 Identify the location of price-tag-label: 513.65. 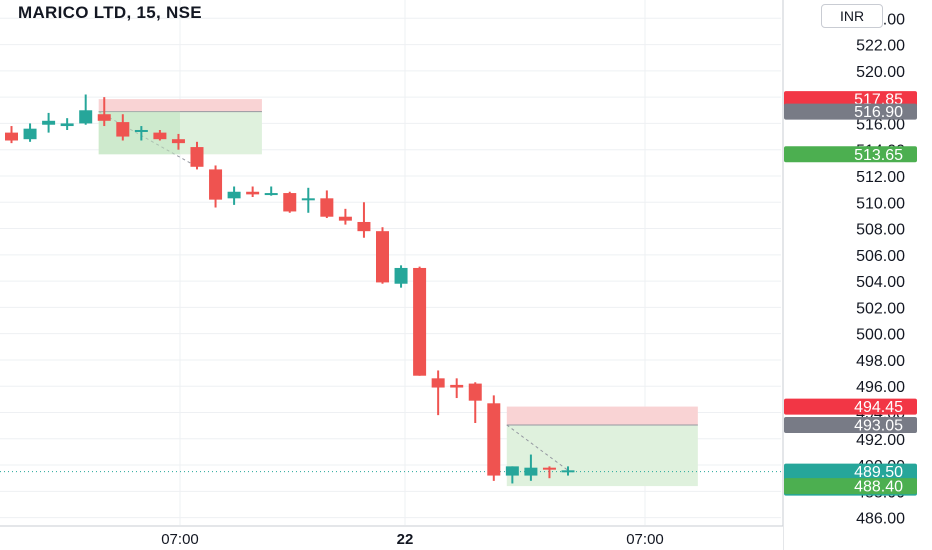
(878, 155).